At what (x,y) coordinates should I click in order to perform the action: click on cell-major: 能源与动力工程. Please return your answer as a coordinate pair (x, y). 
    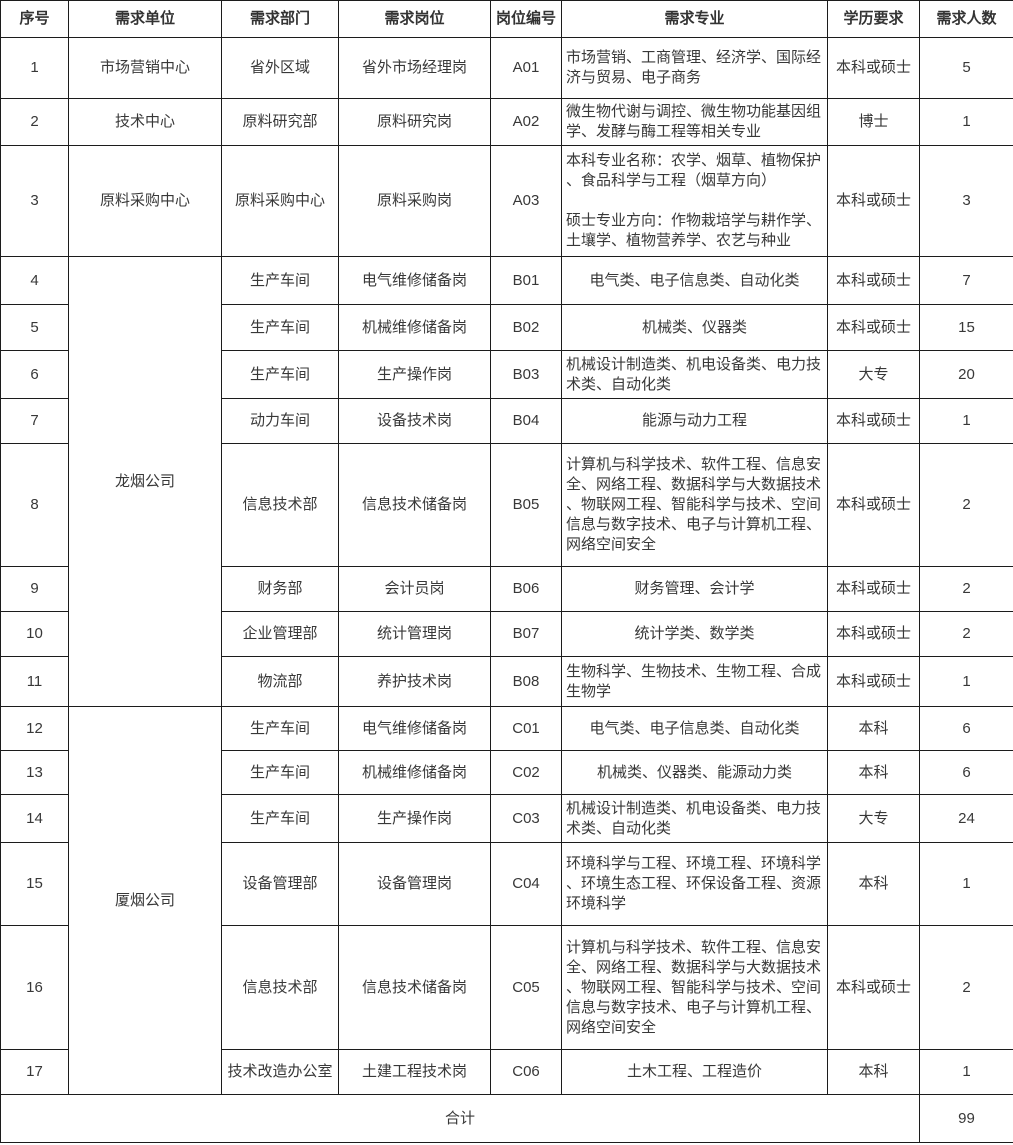
    Looking at the image, I should click on (694, 421).